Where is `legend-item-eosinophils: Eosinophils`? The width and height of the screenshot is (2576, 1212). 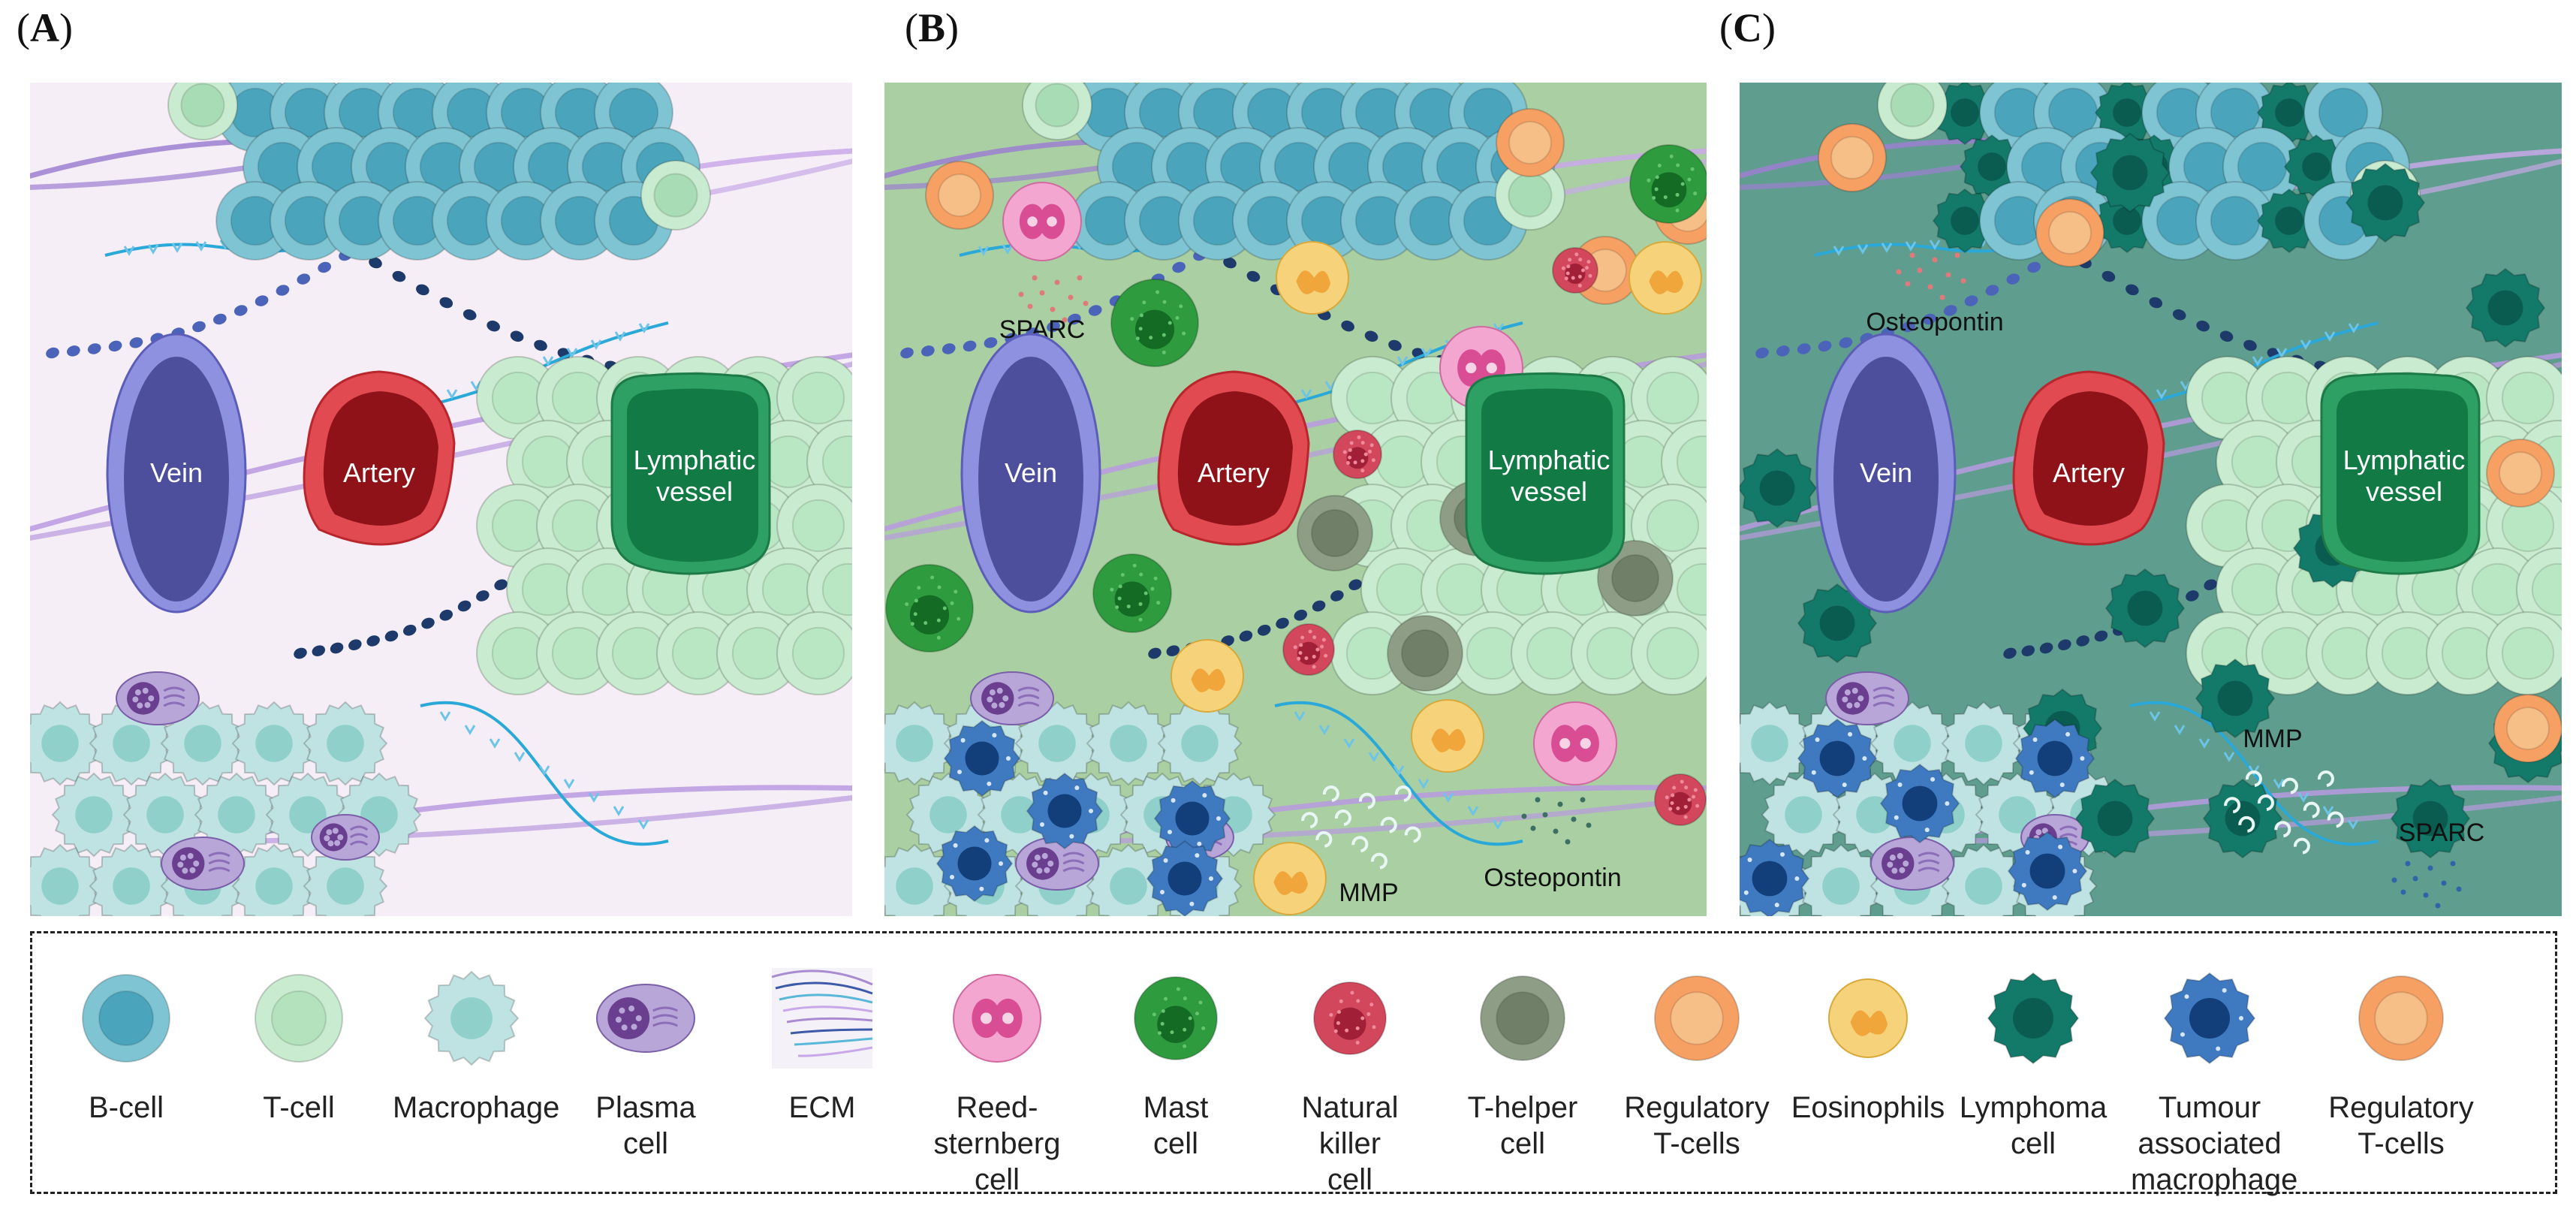
legend-item-eosinophils: Eosinophils is located at coordinates (1868, 1044).